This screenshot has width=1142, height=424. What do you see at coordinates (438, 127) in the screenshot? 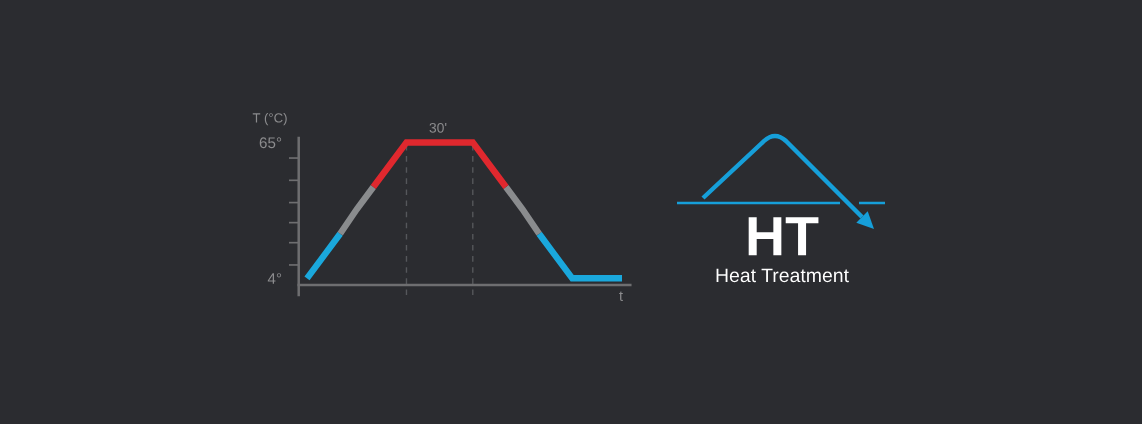
I see `text: 30'` at bounding box center [438, 127].